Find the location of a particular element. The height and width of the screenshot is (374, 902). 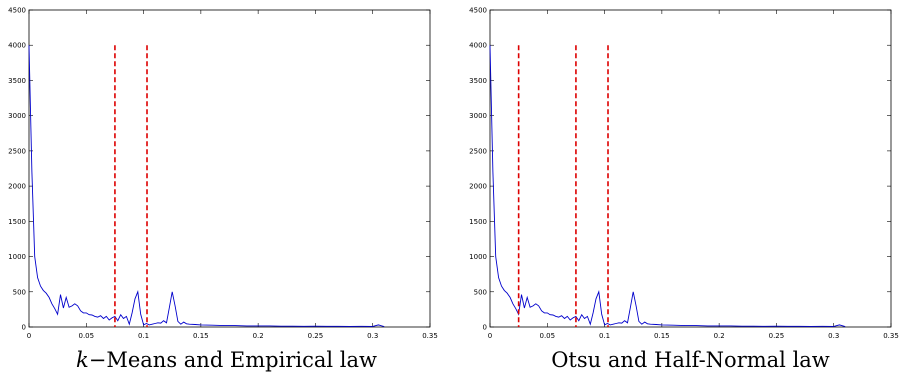

chart-caption: Otsu and Half-Normal law is located at coordinates (690, 360).